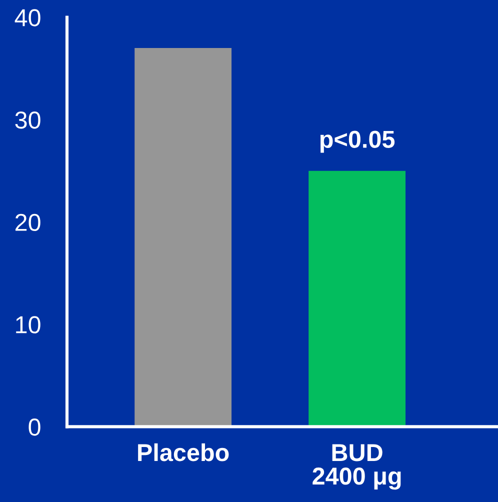 This screenshot has width=498, height=502. Describe the element at coordinates (27, 120) in the screenshot. I see `y-tick-label: 30` at that location.